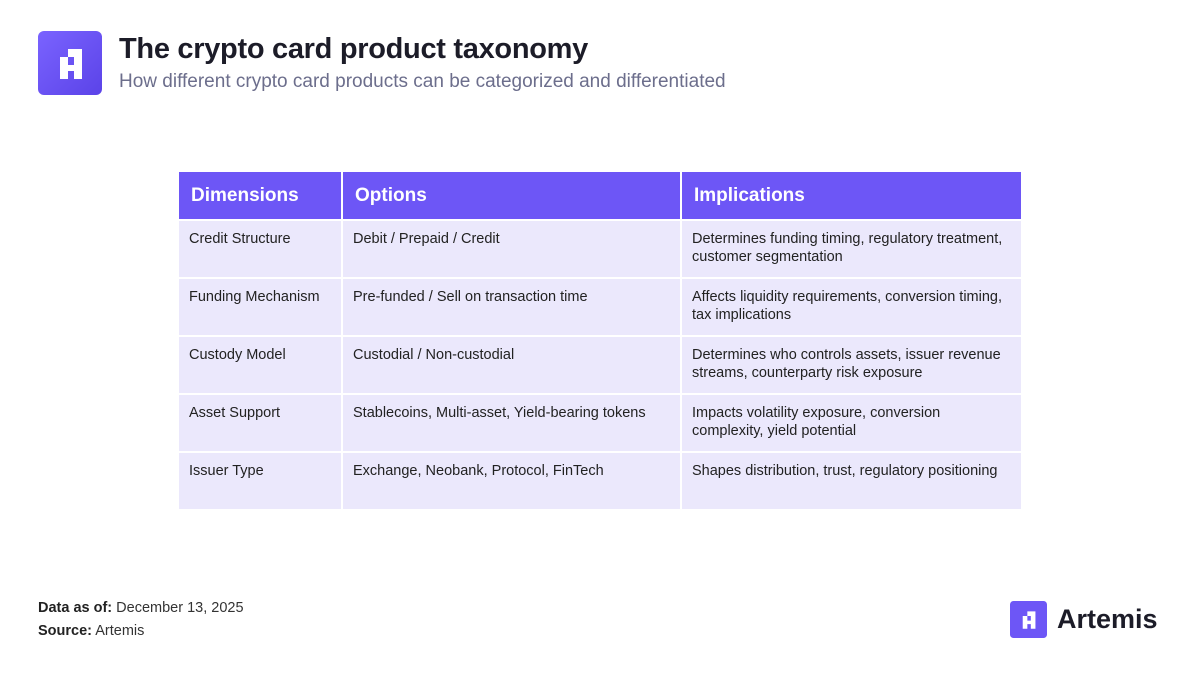 The width and height of the screenshot is (1200, 675). What do you see at coordinates (512, 248) in the screenshot?
I see `table-cell: Debit / Prepaid / Credit` at bounding box center [512, 248].